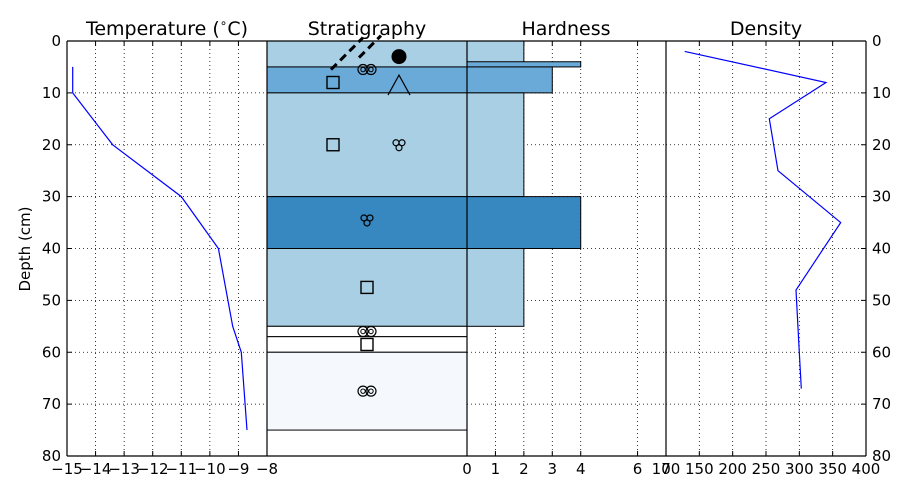 The height and width of the screenshot is (500, 910). Describe the element at coordinates (56, 41) in the screenshot. I see `depth-tick-label-left: 0` at that location.